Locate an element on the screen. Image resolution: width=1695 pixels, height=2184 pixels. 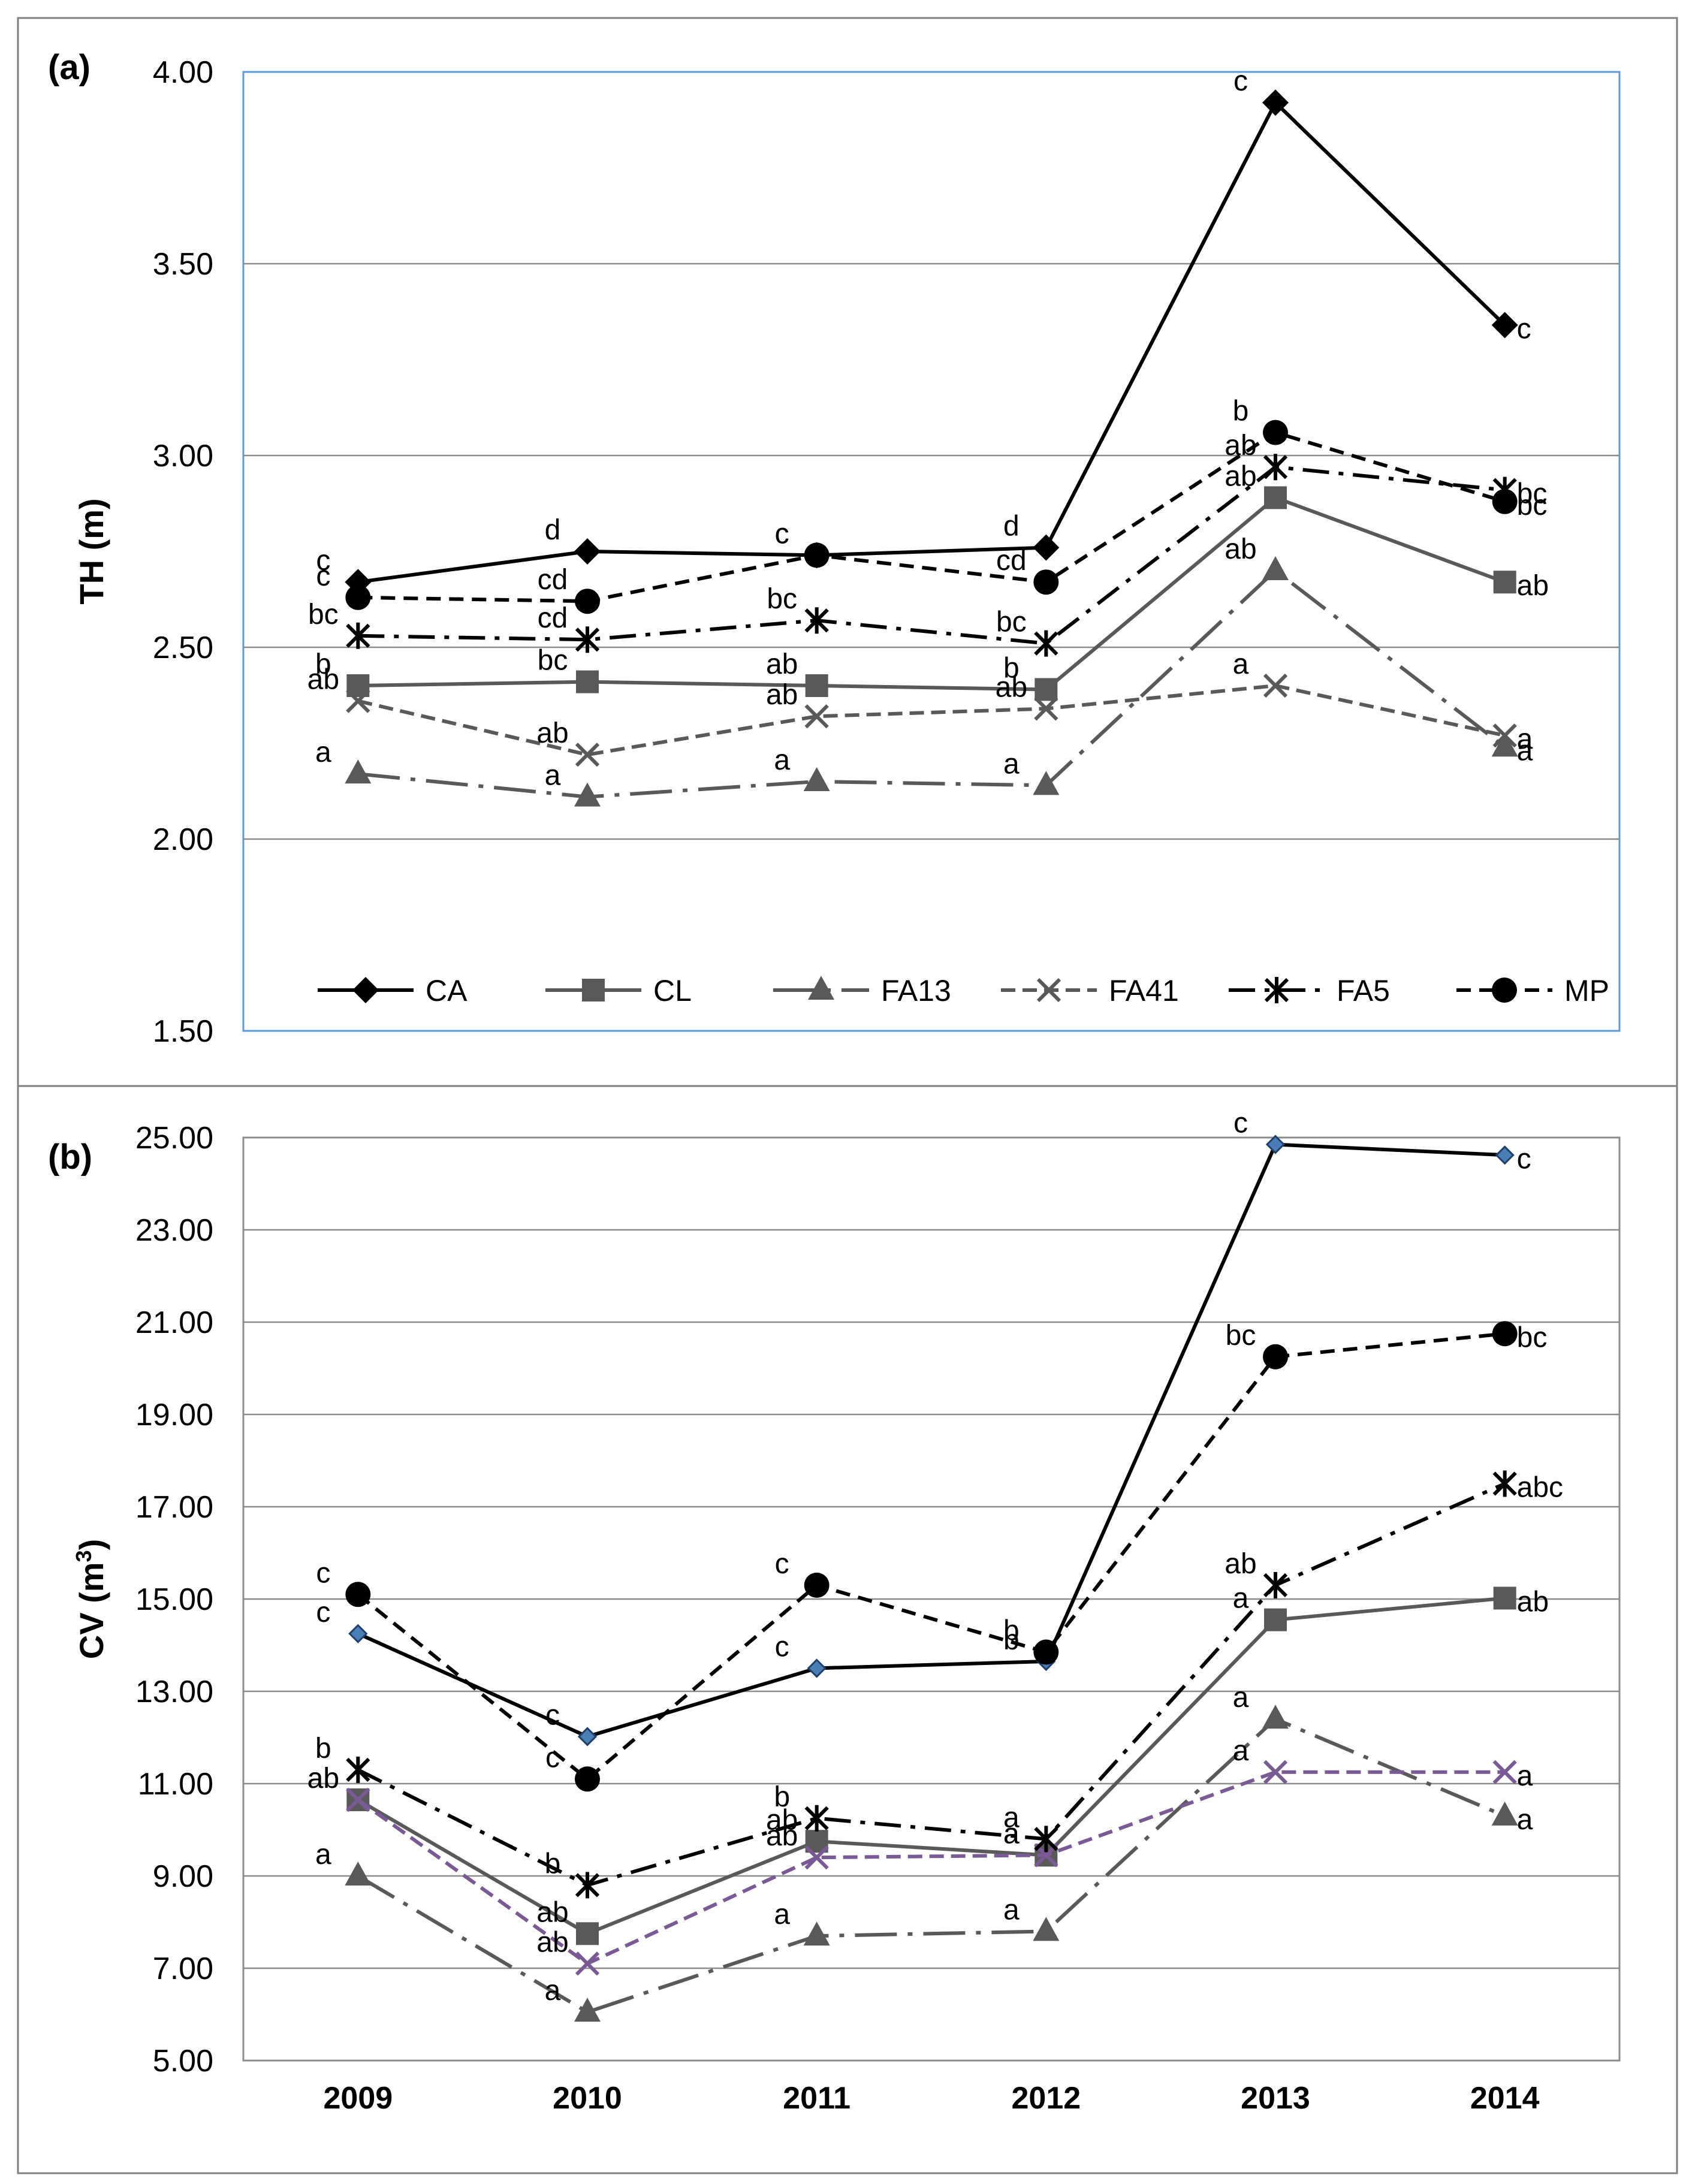
legend-label: CA is located at coordinates (447, 991).